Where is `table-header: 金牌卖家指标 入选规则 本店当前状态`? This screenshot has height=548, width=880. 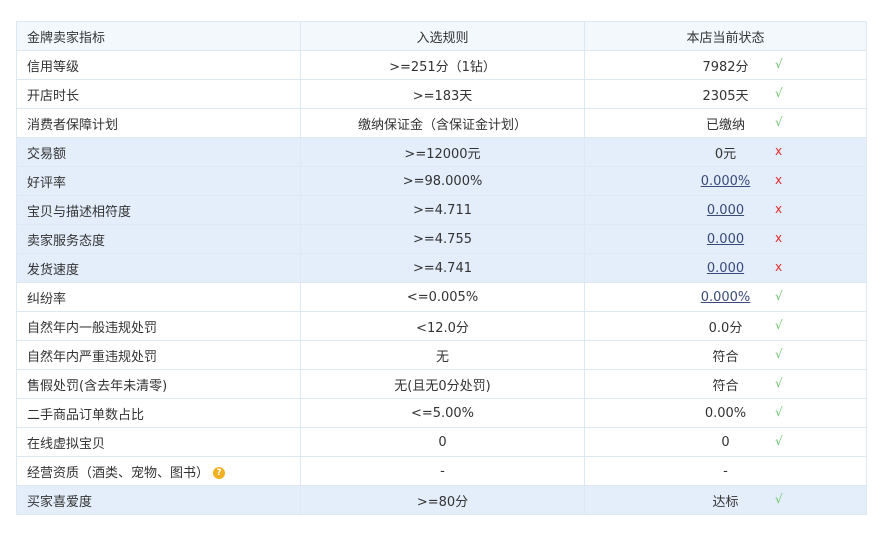
table-header: 金牌卖家指标 入选规则 本店当前状态 is located at coordinates (441, 36).